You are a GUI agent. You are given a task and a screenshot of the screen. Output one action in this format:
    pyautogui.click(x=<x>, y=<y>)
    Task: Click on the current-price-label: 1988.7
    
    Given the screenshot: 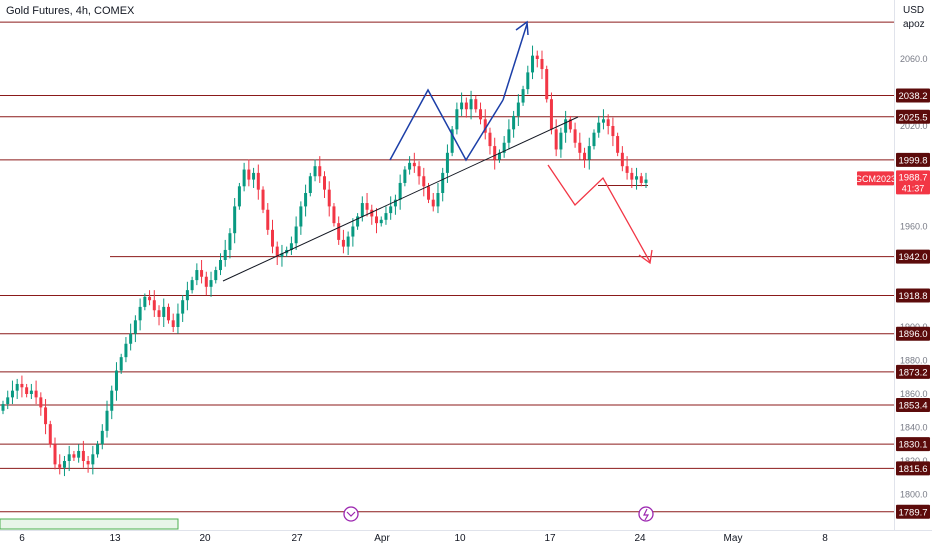 What is the action you would take?
    pyautogui.click(x=912, y=177)
    